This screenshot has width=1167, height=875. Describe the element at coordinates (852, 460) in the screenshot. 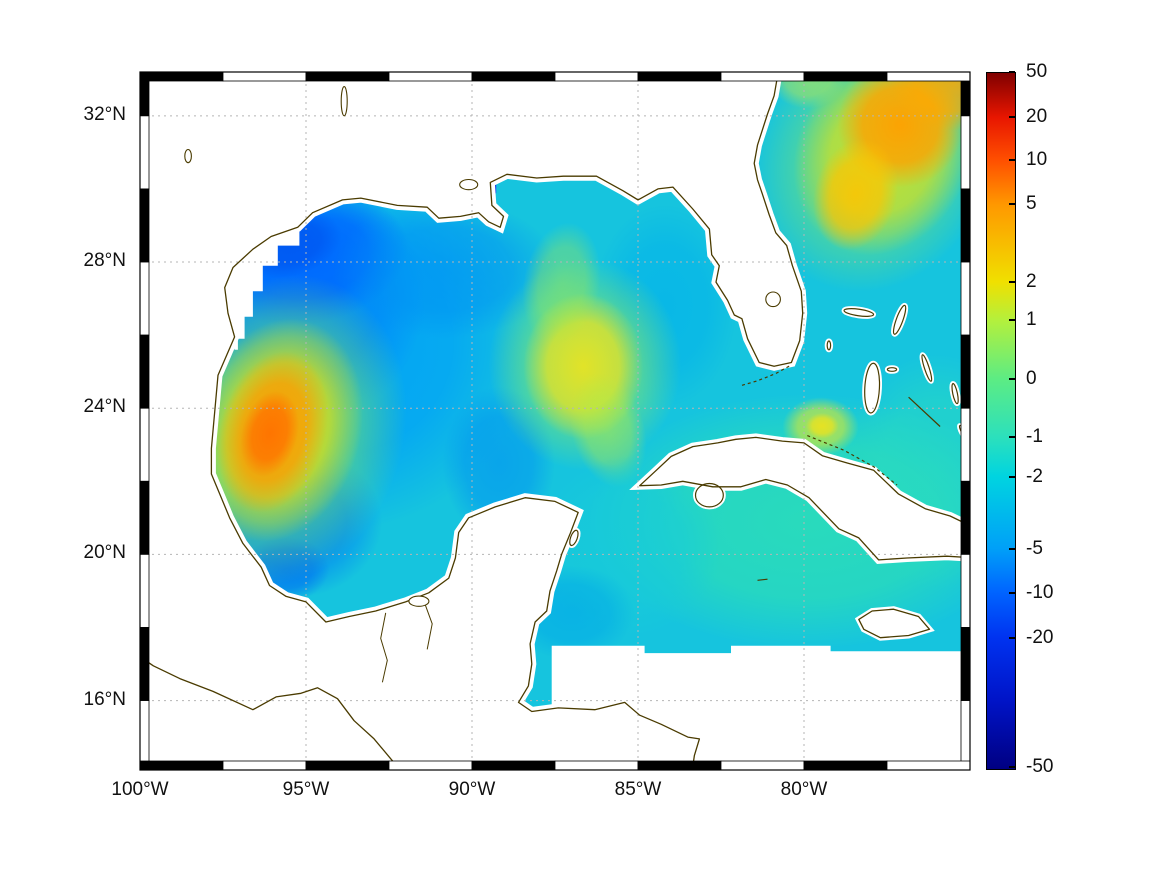

I see `chain-cuba-north-keys` at that location.